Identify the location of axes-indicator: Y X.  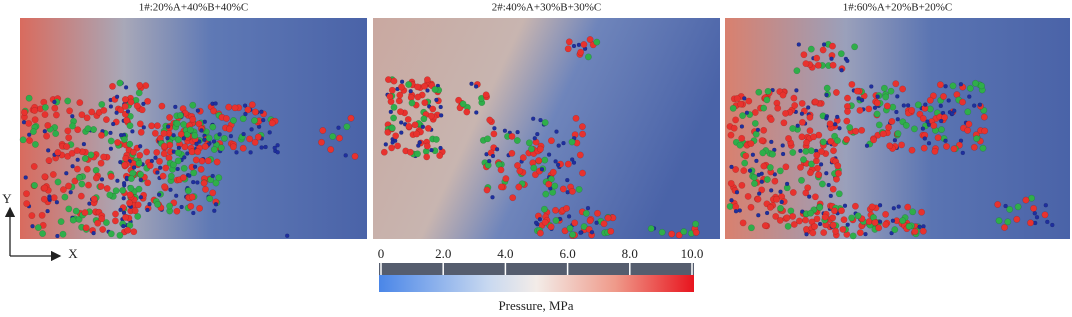
(40, 226).